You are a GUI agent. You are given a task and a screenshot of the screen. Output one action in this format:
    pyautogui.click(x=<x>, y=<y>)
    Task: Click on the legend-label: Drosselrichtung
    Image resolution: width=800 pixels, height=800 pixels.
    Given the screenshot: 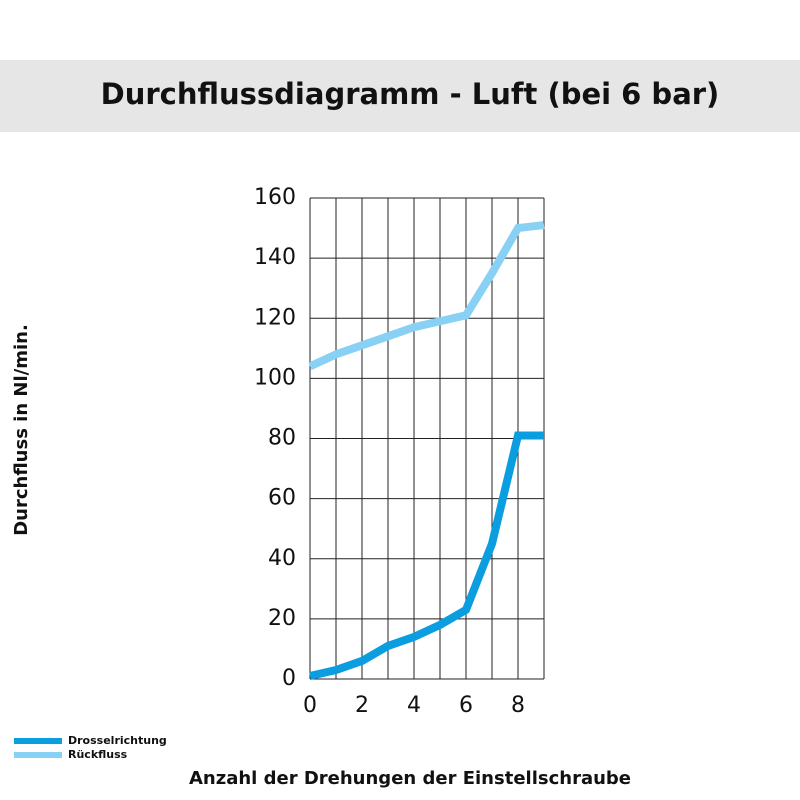 What is the action you would take?
    pyautogui.click(x=117, y=740)
    